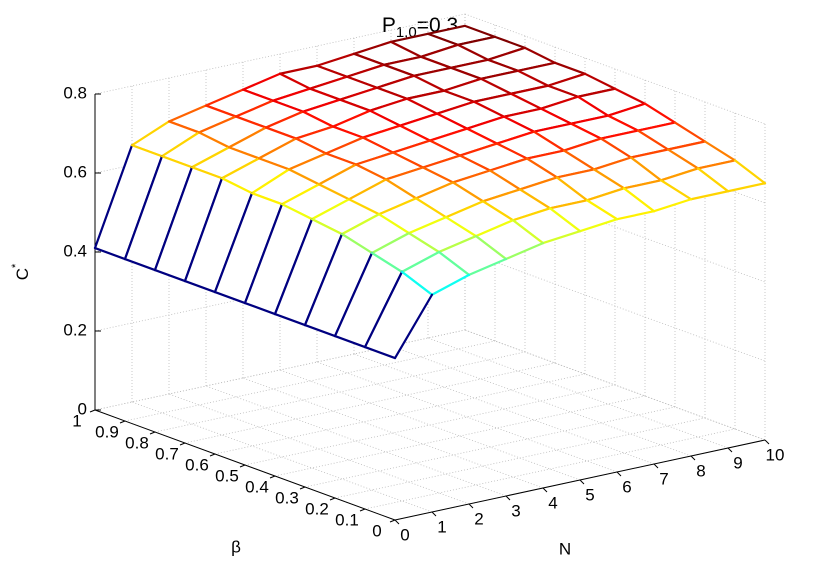 The width and height of the screenshot is (830, 571). Describe the element at coordinates (580, 480) in the screenshot. I see `x-axis` at that location.